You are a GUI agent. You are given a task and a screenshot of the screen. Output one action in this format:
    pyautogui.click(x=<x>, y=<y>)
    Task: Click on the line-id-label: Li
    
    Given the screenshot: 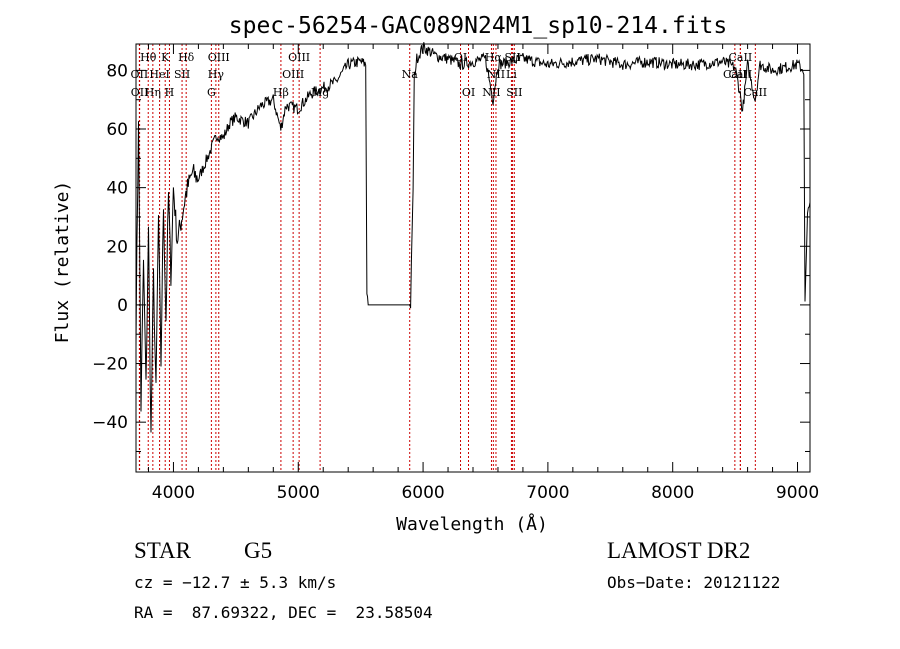 What is the action you would take?
    pyautogui.click(x=511, y=74)
    